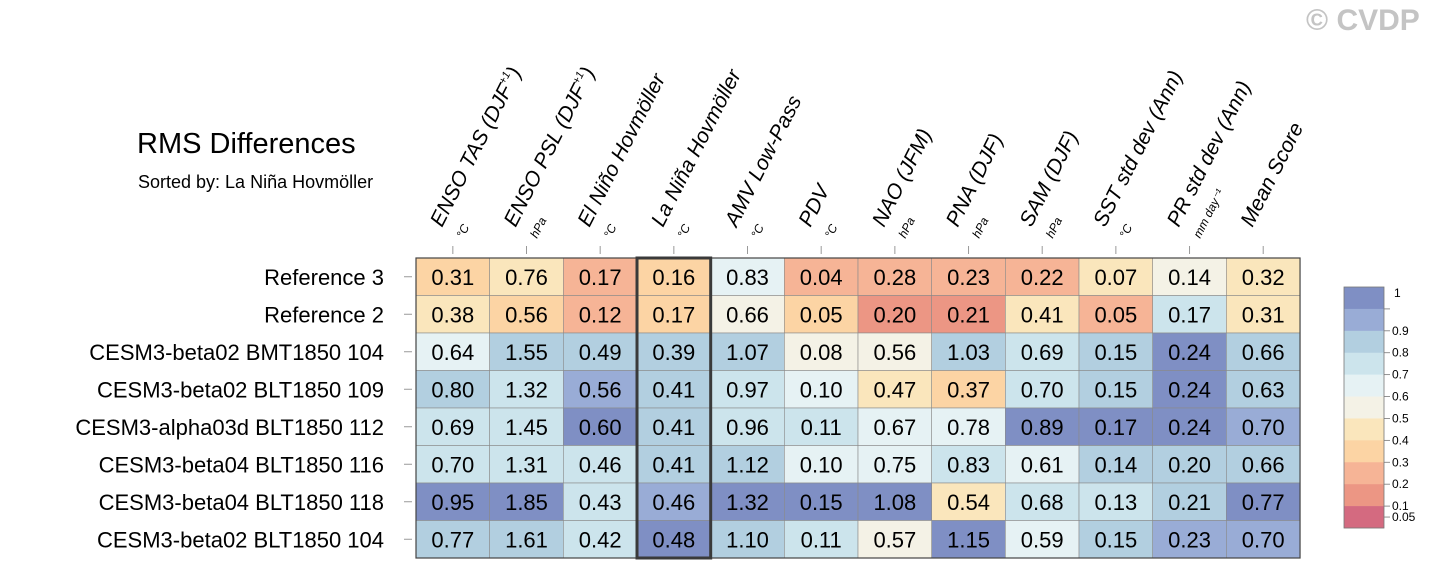  Describe the element at coordinates (1404, 517) in the screenshot. I see `colorbar-label: 0.05` at that location.